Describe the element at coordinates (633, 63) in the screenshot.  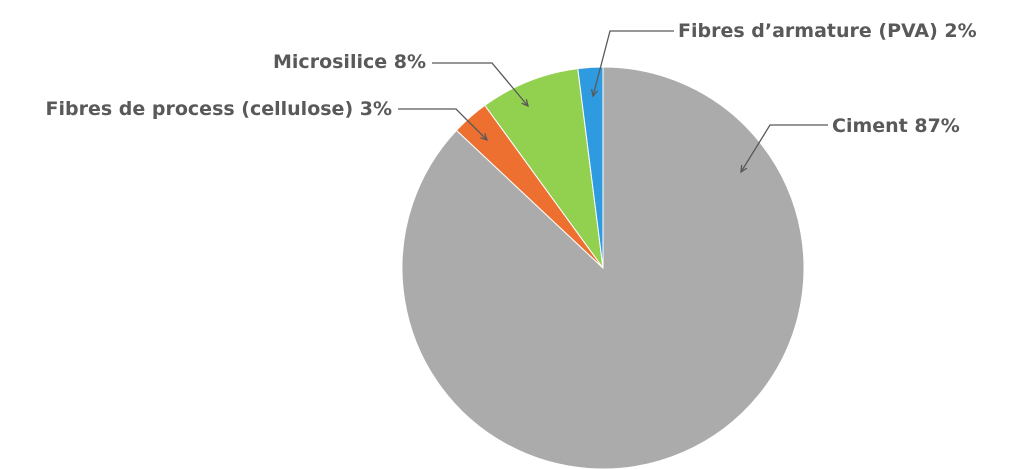
I see `leader-line-fibres-armature` at that location.